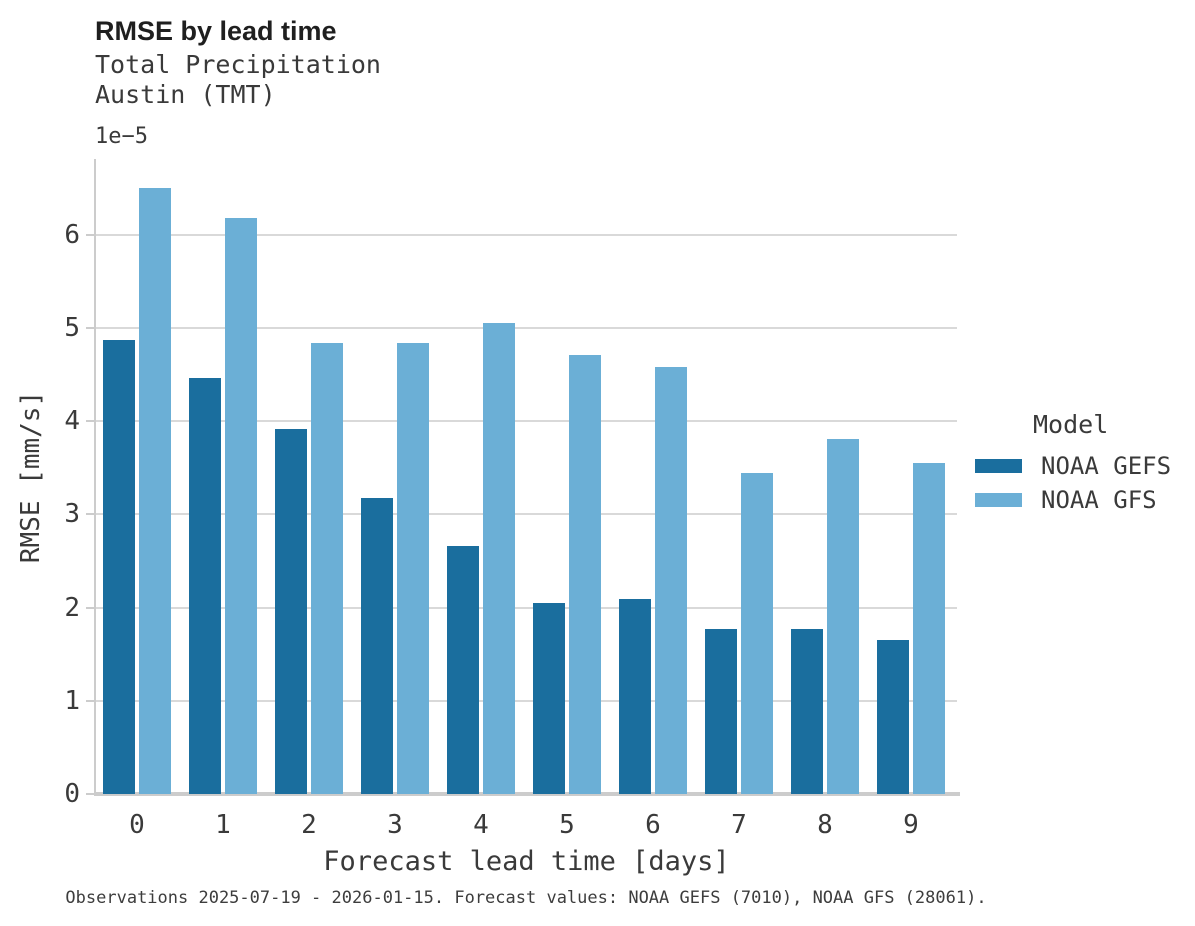  Describe the element at coordinates (327, 568) in the screenshot. I see `bar-noaa-gfs-lead2` at that location.